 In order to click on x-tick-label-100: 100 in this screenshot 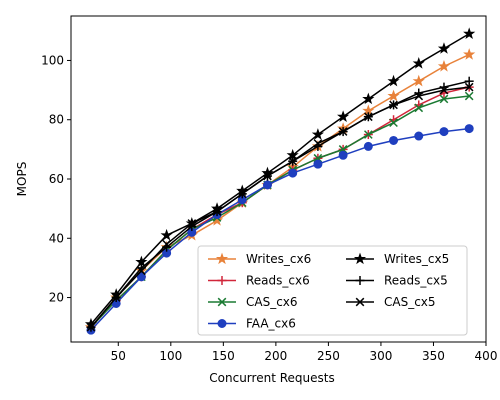, I will do `click(170, 356)`.